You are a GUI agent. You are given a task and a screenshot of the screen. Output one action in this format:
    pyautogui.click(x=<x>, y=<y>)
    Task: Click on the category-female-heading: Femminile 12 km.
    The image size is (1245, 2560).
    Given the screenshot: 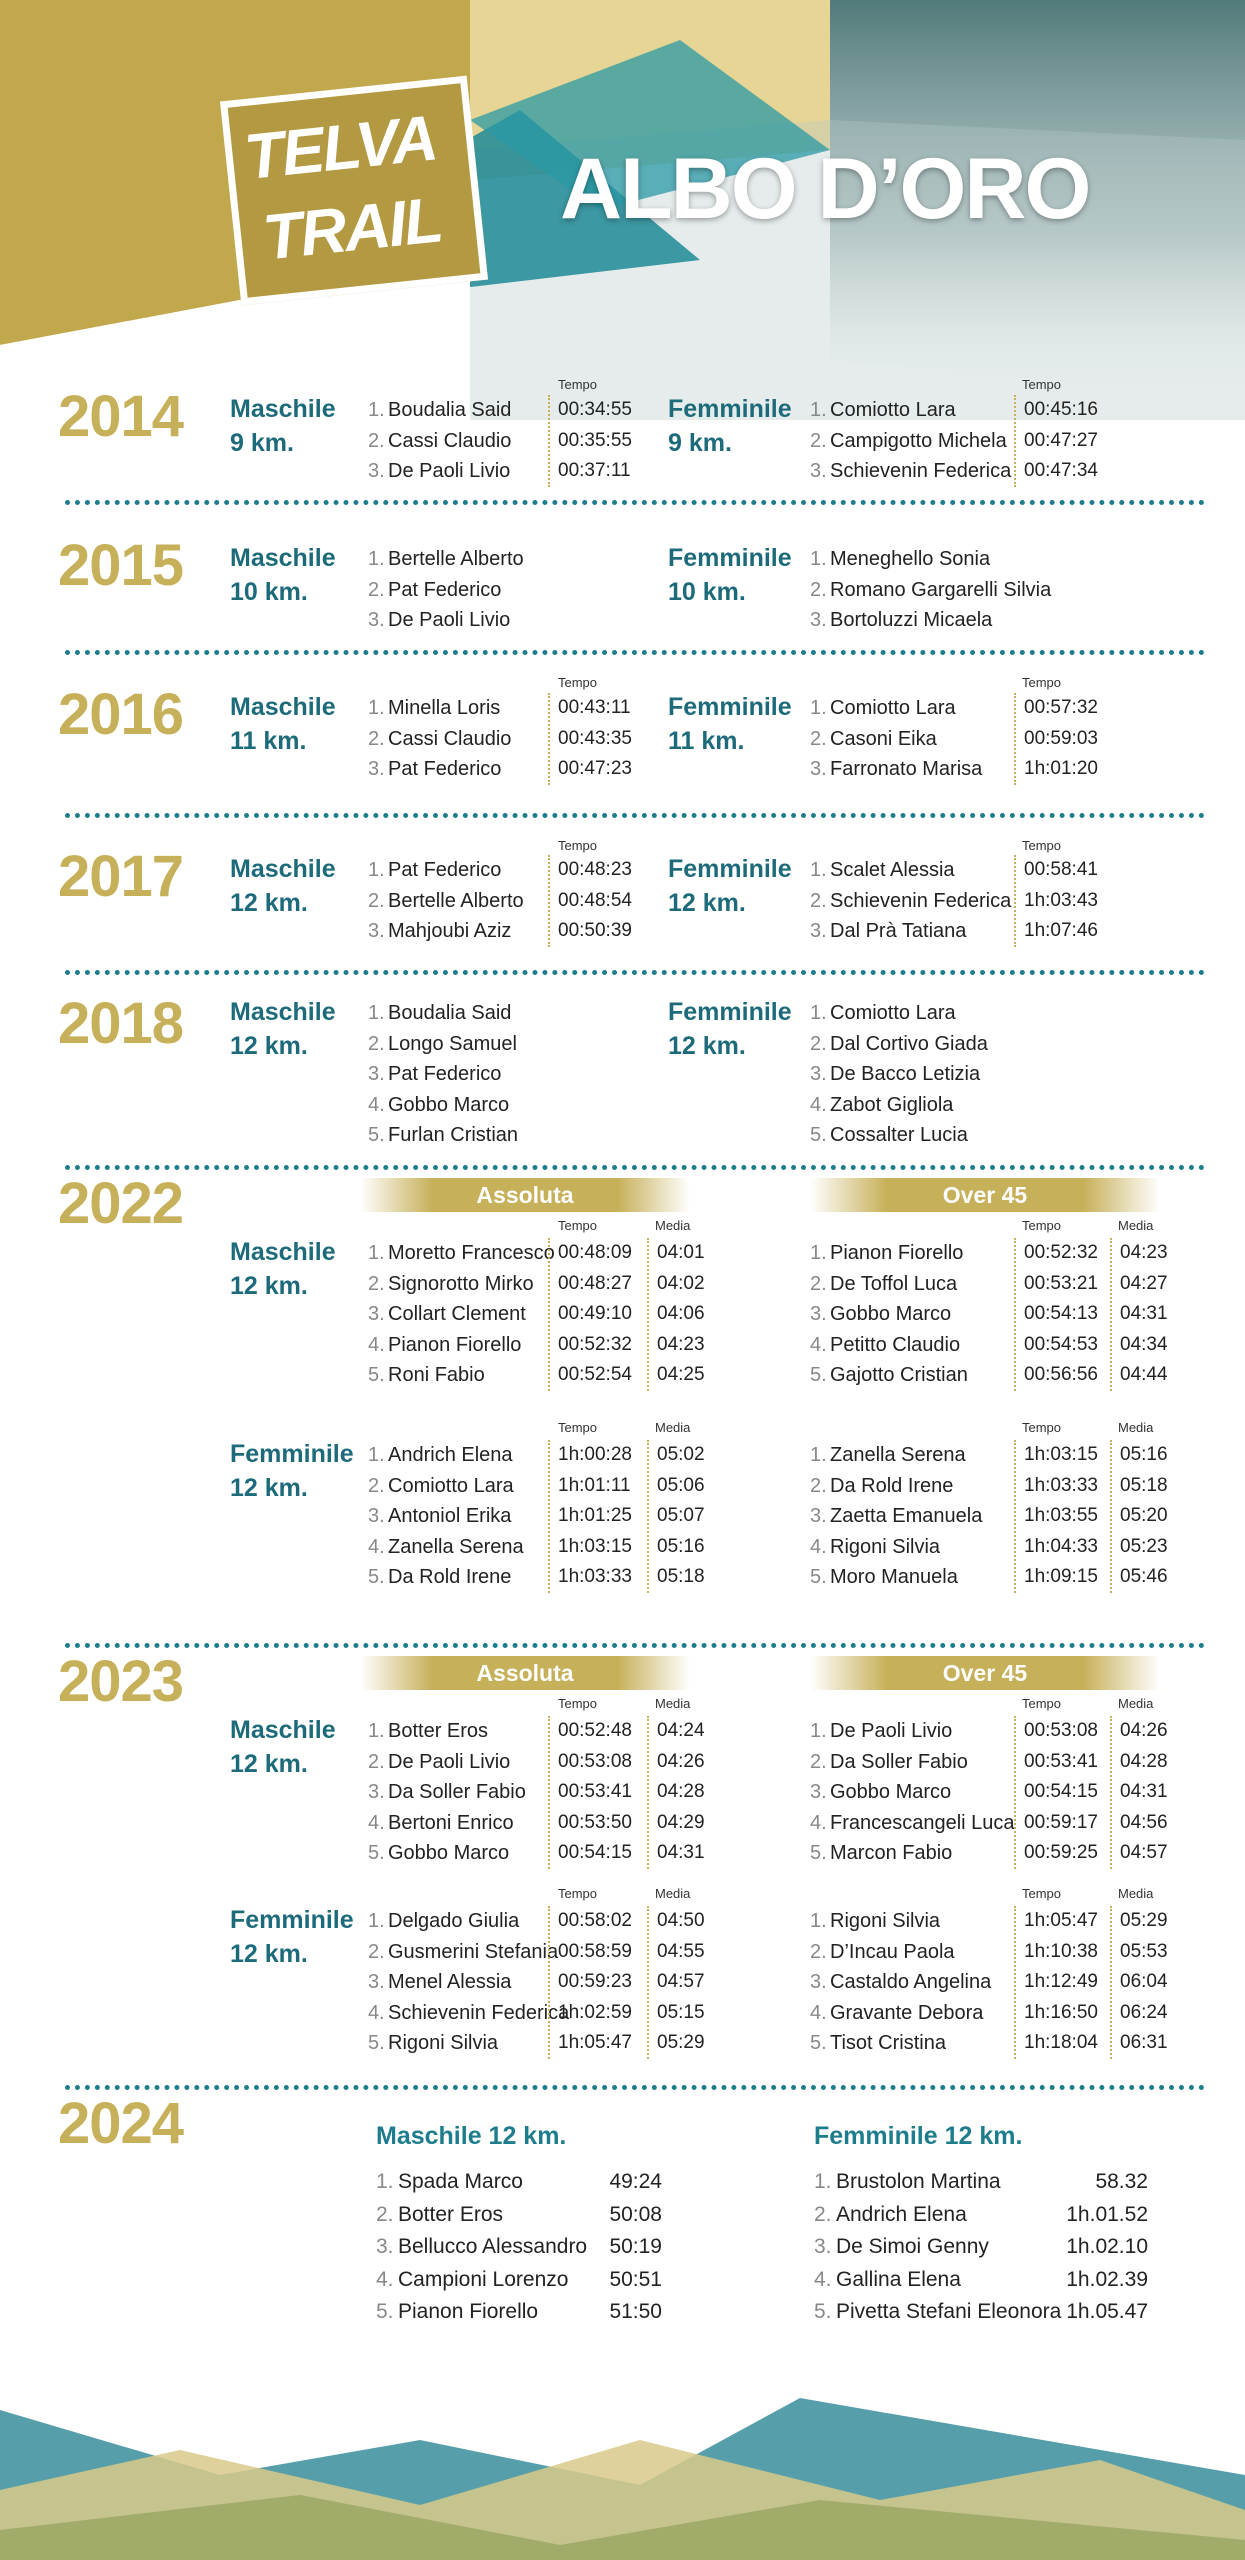 What is the action you would take?
    pyautogui.click(x=918, y=2136)
    